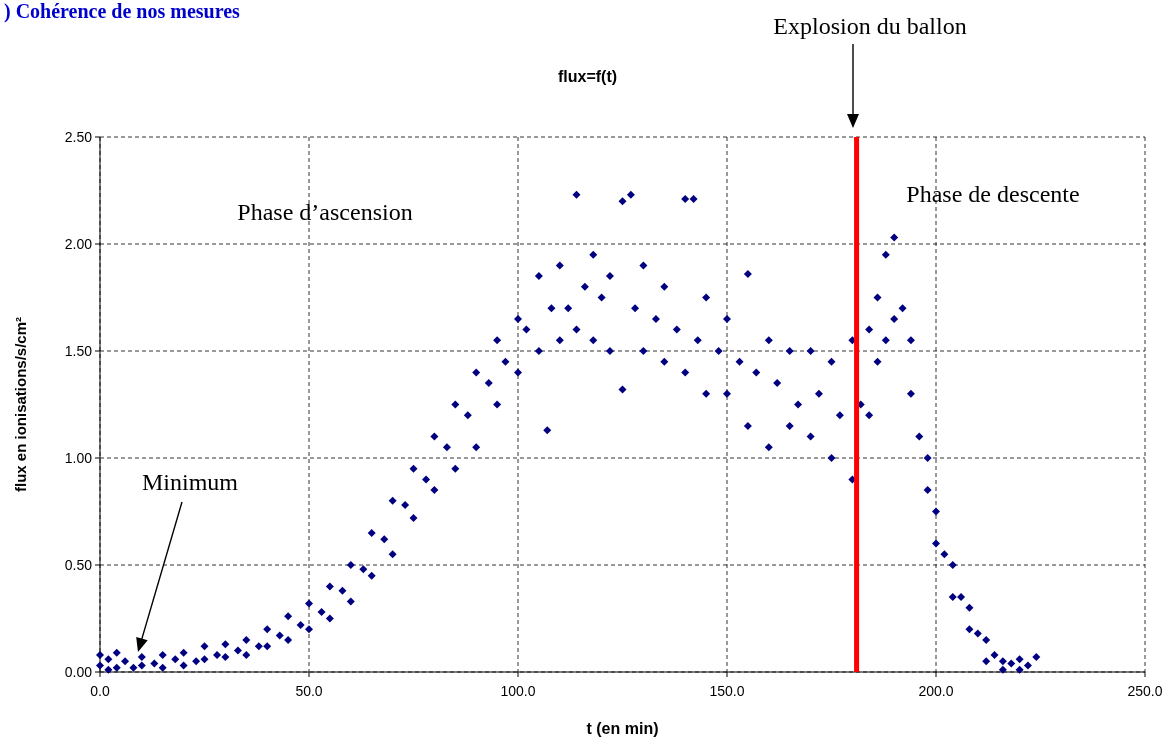  I want to click on x-axis-title: t (en min), so click(622, 728).